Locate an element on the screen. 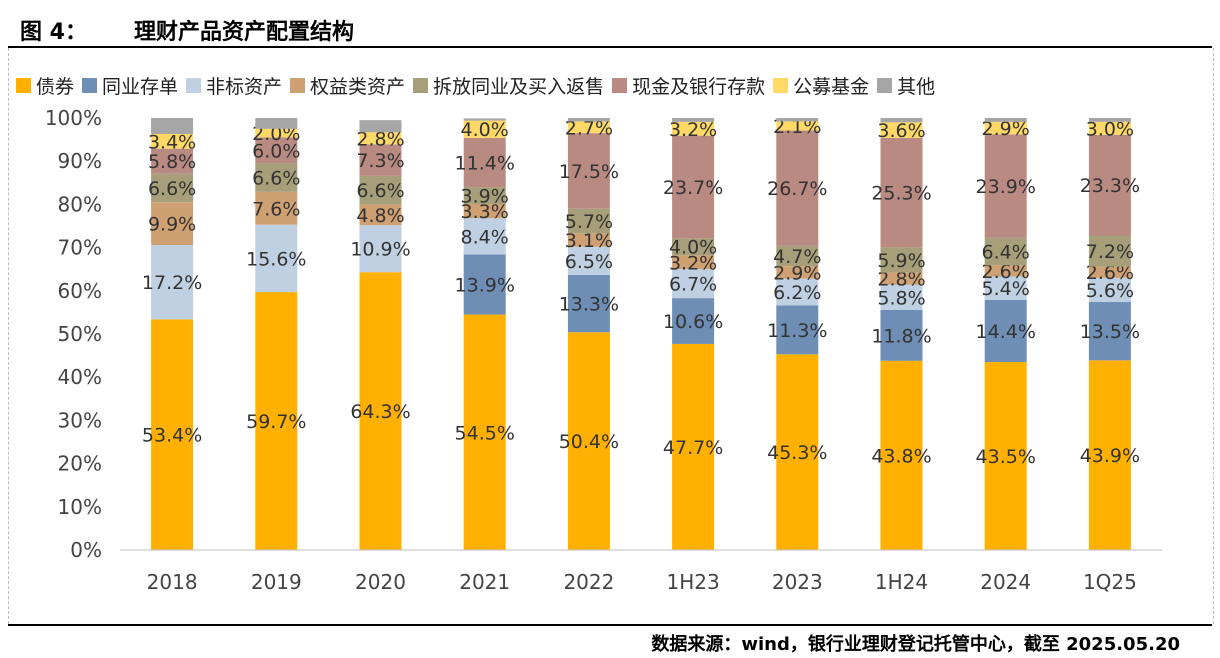 The image size is (1220, 658). data-label: 7.2% is located at coordinates (1110, 252).